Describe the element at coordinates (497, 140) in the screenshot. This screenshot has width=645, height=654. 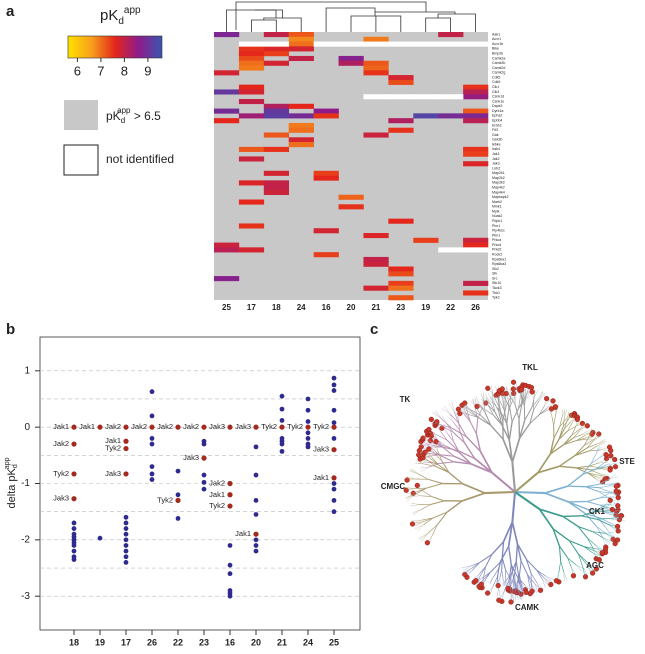
I see `row-label: Gsk3b` at that location.